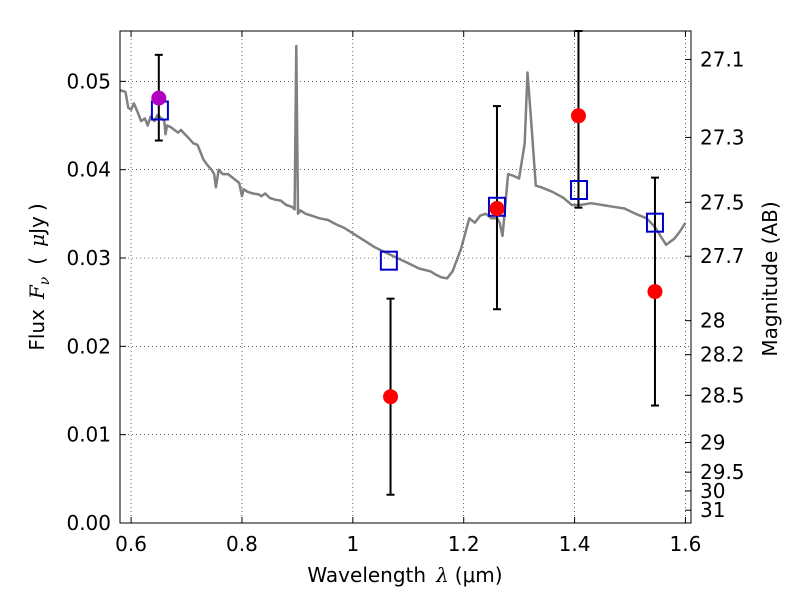 The image size is (800, 600). I want to click on y-axis-label-subscript: ν, so click(45, 280).